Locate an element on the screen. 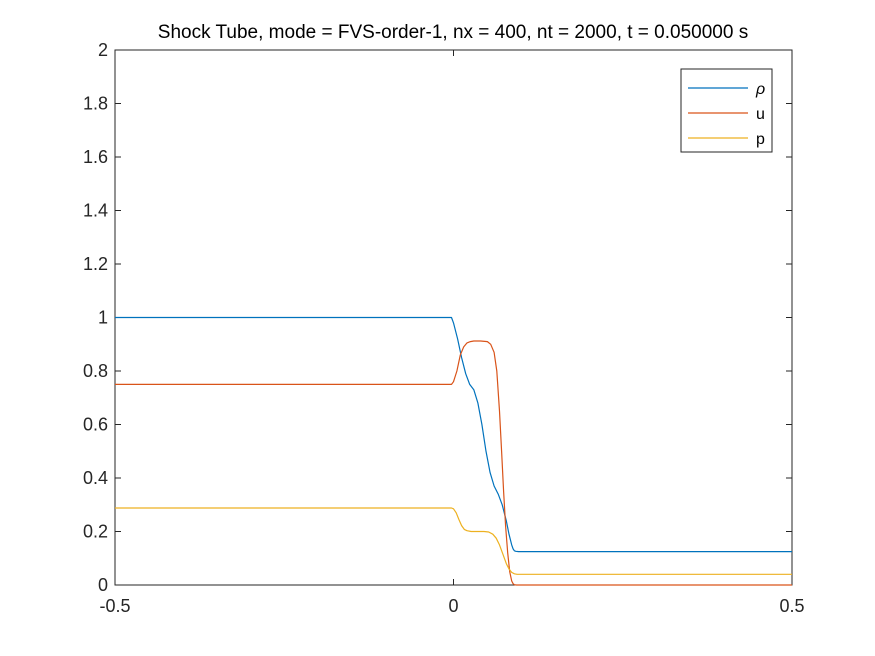 This screenshot has height=656, width=875. x-tick-label: 0 is located at coordinates (453, 606).